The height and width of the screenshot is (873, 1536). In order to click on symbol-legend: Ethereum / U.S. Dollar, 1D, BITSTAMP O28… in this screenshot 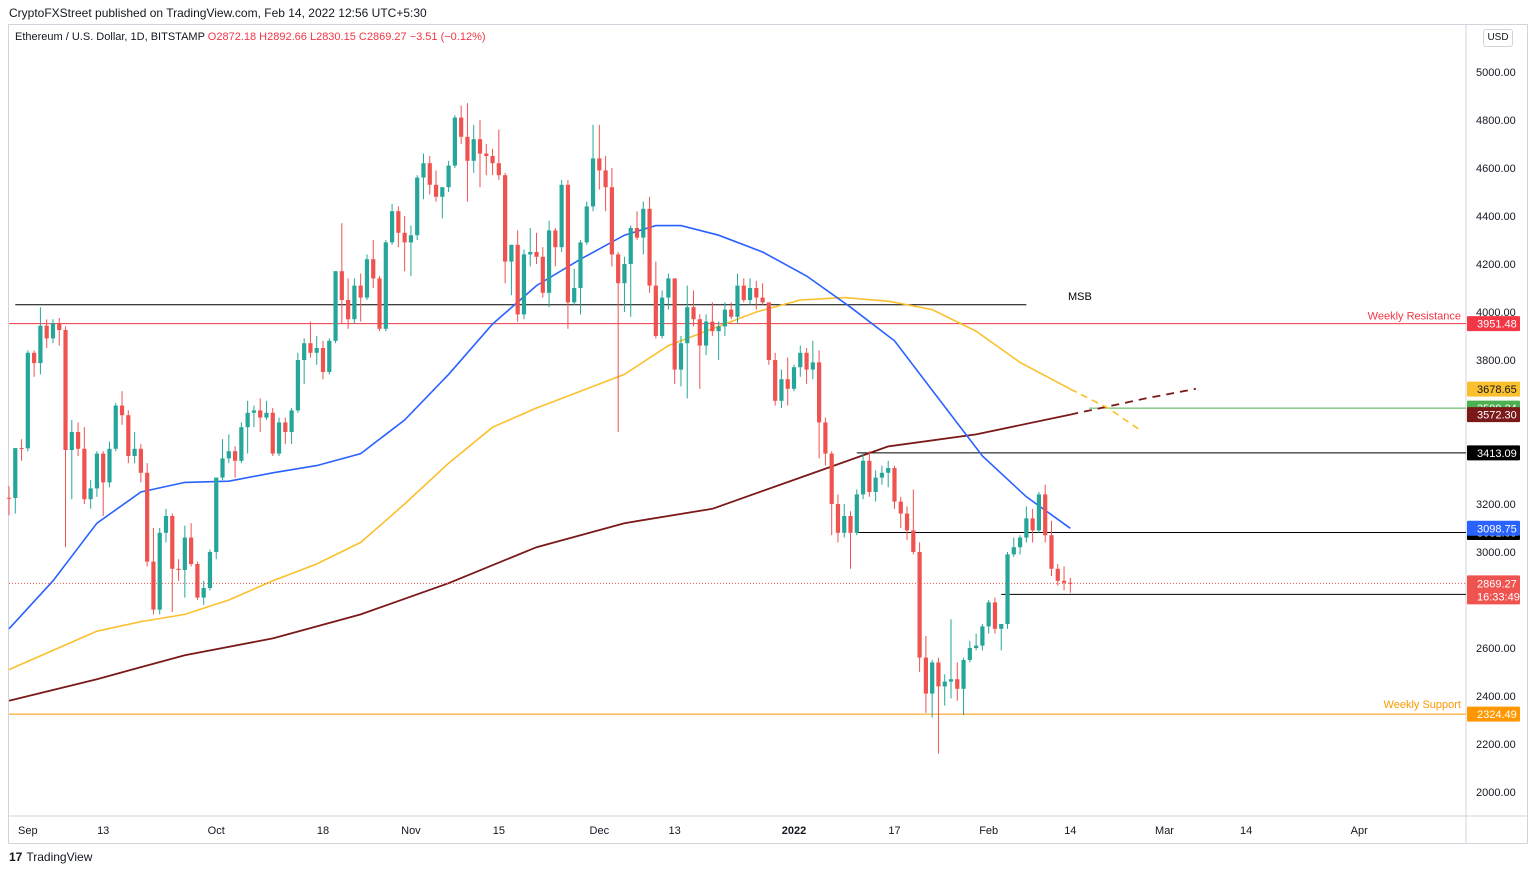, I will do `click(250, 37)`.